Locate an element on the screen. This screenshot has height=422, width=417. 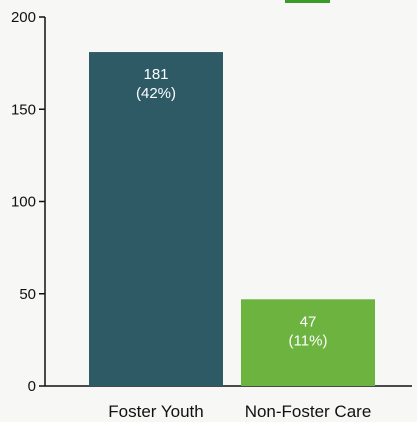
y-axis-ticks: 0 50 100 150 200 is located at coordinates (28, 202).